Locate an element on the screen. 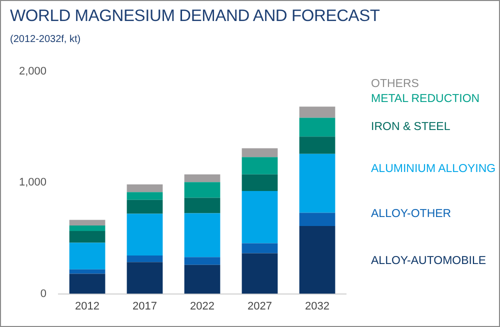  x-tick-label: 2017 is located at coordinates (145, 306).